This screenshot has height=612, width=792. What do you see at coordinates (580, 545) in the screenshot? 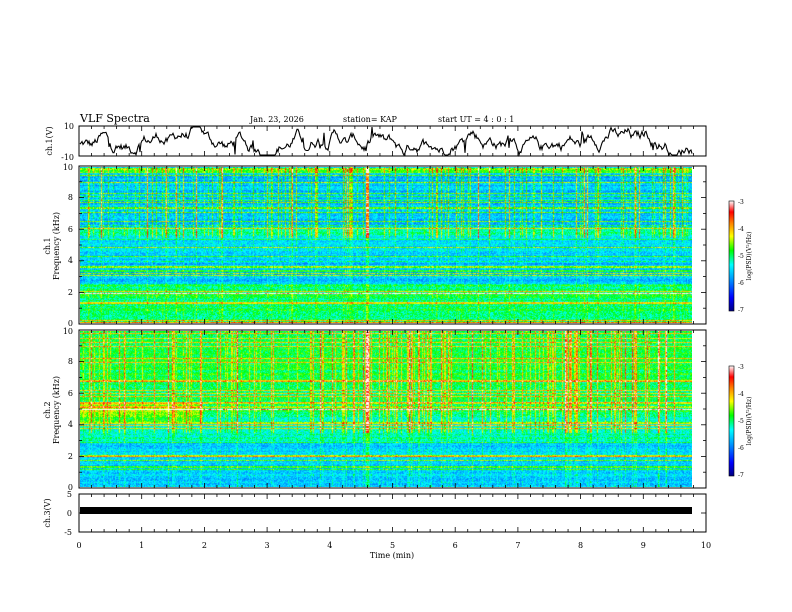
I see `x-ticklabel: 8` at bounding box center [580, 545].